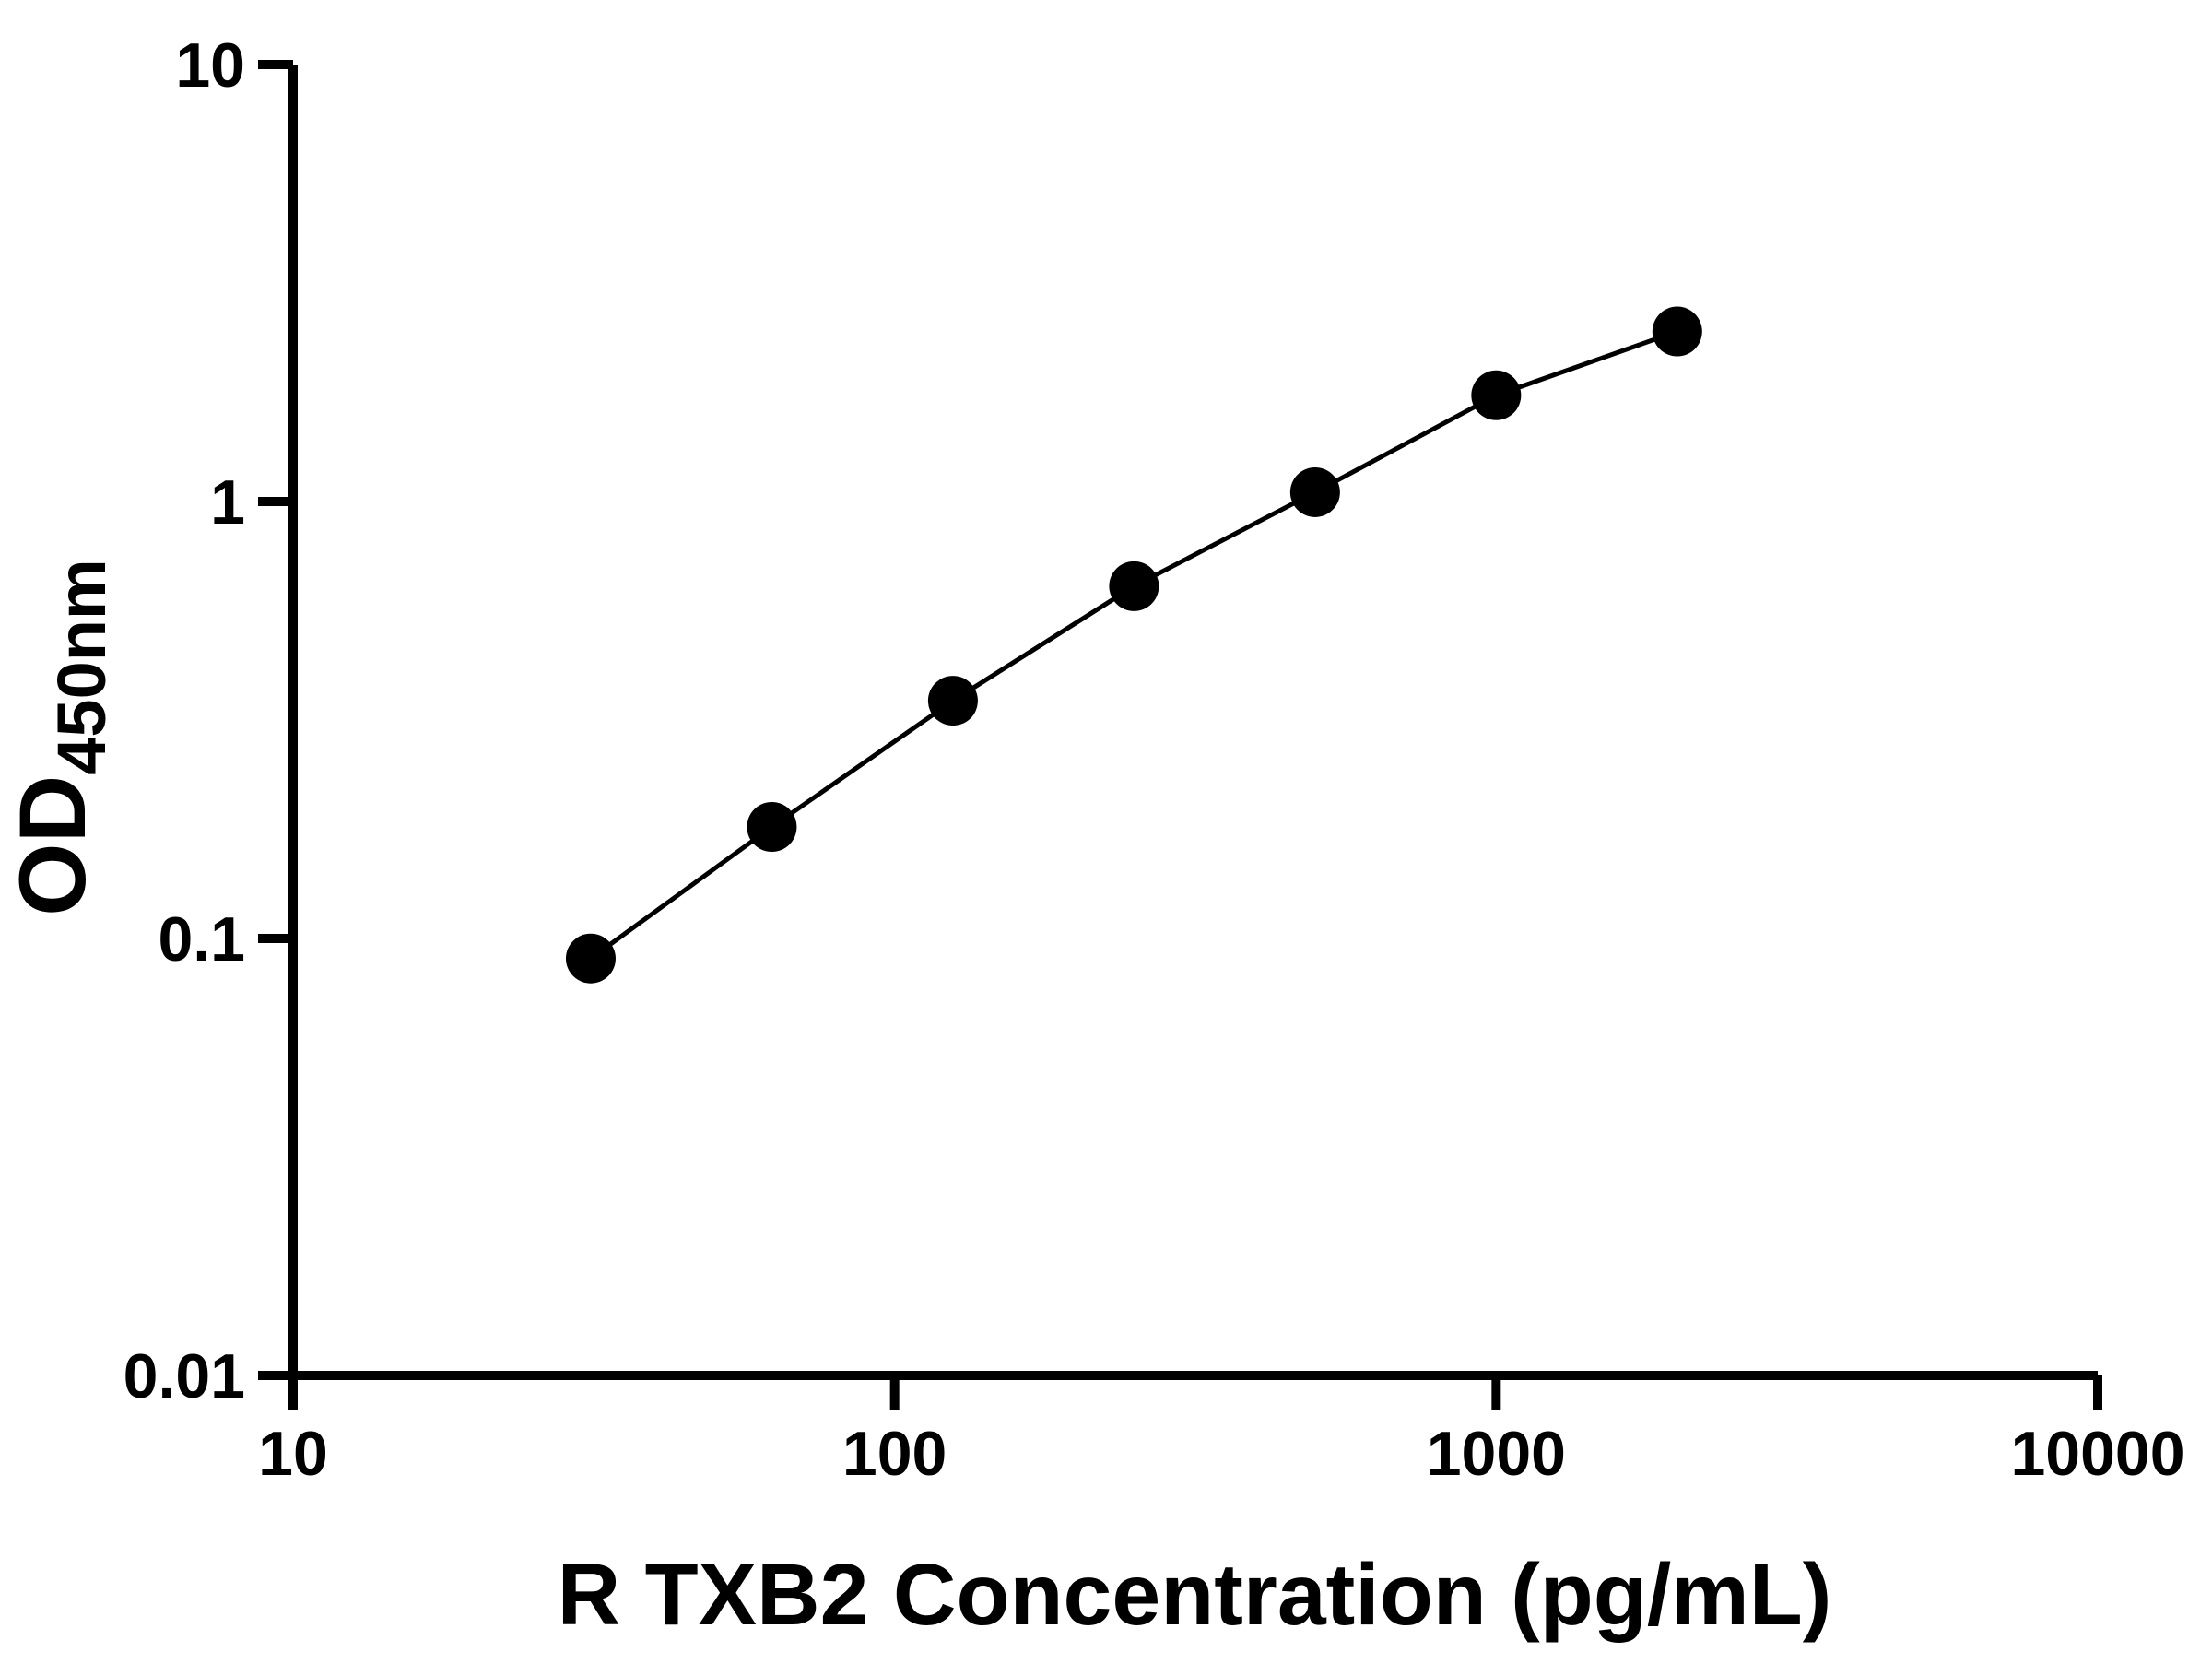 This screenshot has height=1664, width=2212. Describe the element at coordinates (81, 666) in the screenshot. I see `y-axis-title-sub: 450nm` at that location.